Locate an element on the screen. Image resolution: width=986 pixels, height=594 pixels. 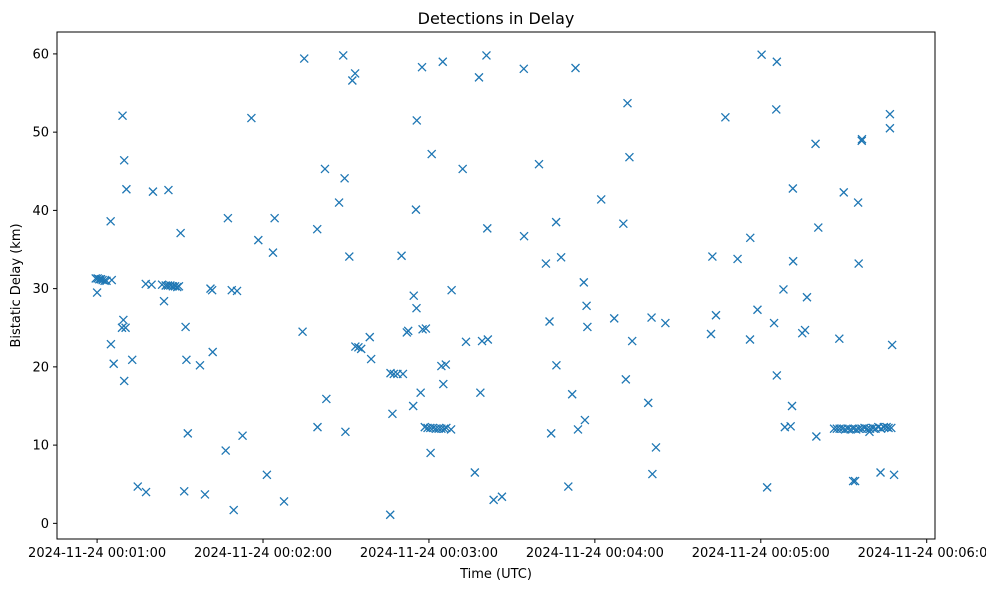
y-tick-label: 0 is located at coordinates (45, 524).